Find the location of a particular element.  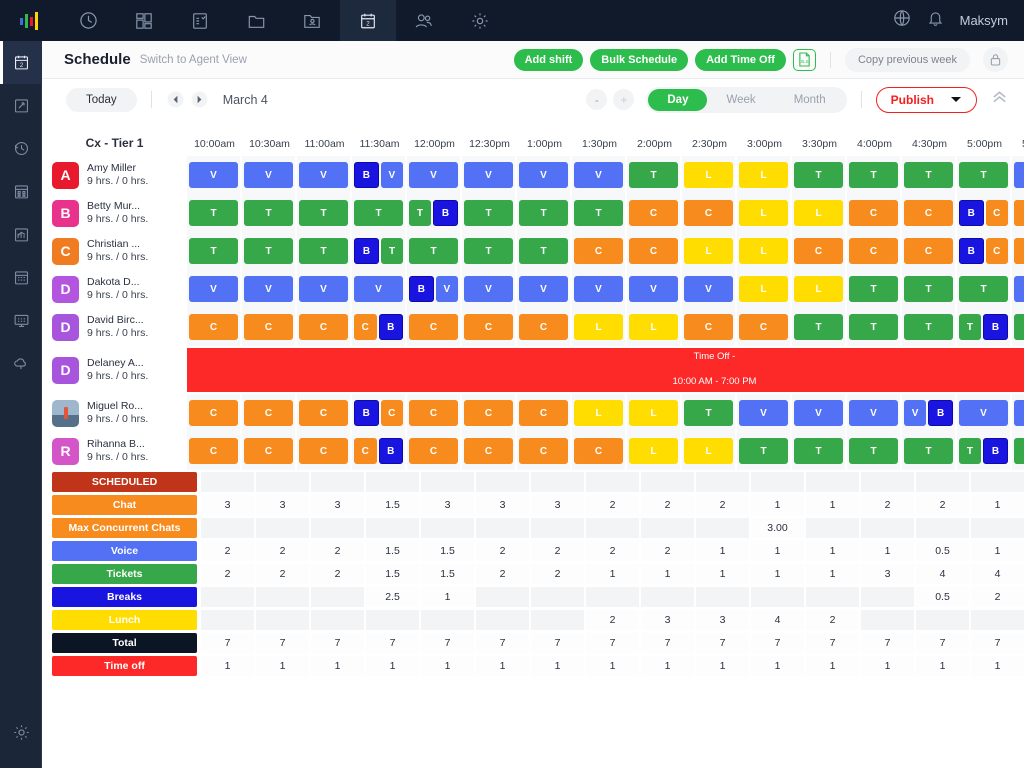

sidebar-item-forecast is located at coordinates (21, 191).